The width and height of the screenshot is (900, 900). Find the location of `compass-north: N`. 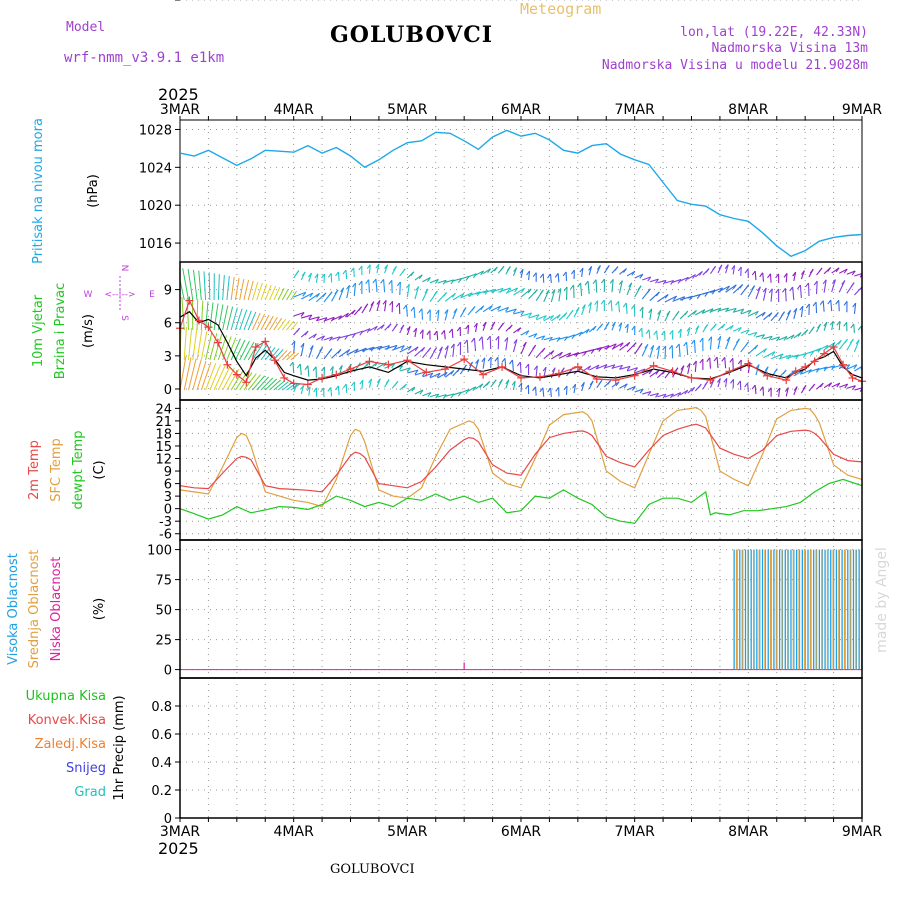

compass-north: N is located at coordinates (124, 268).